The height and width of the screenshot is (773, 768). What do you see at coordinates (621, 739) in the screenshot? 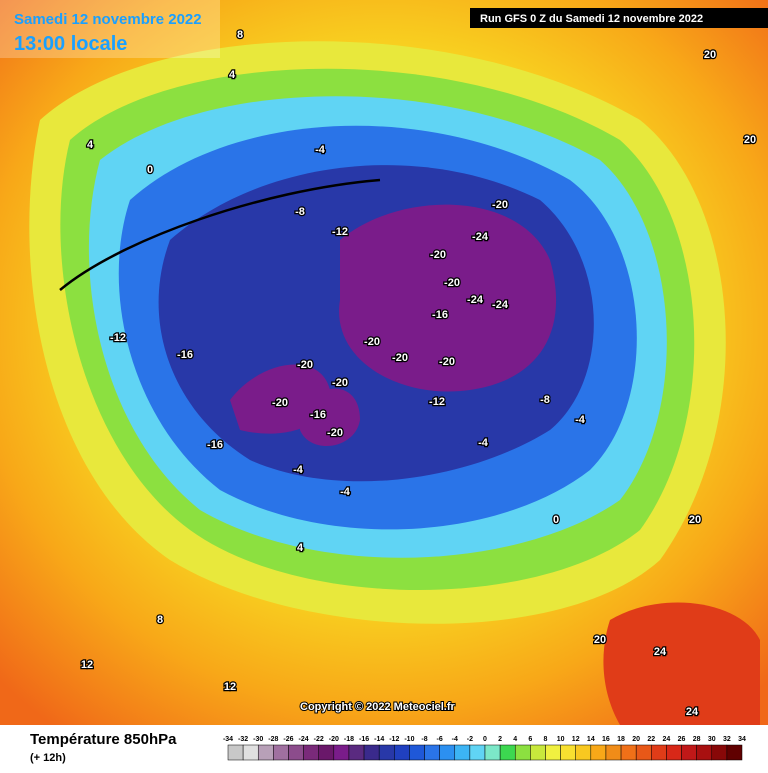
I see `legend-tick-label: 18` at bounding box center [621, 739].